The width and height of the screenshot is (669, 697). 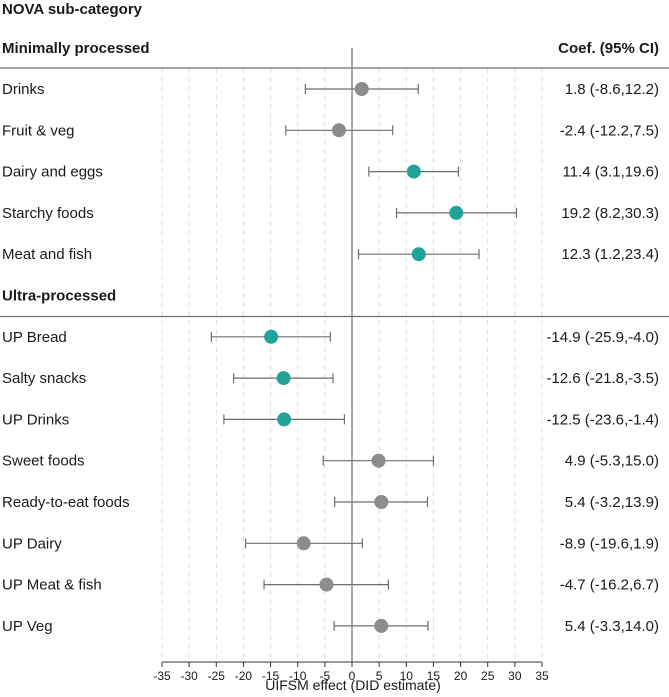 What do you see at coordinates (43, 461) in the screenshot?
I see `row-label: Sweet foods` at bounding box center [43, 461].